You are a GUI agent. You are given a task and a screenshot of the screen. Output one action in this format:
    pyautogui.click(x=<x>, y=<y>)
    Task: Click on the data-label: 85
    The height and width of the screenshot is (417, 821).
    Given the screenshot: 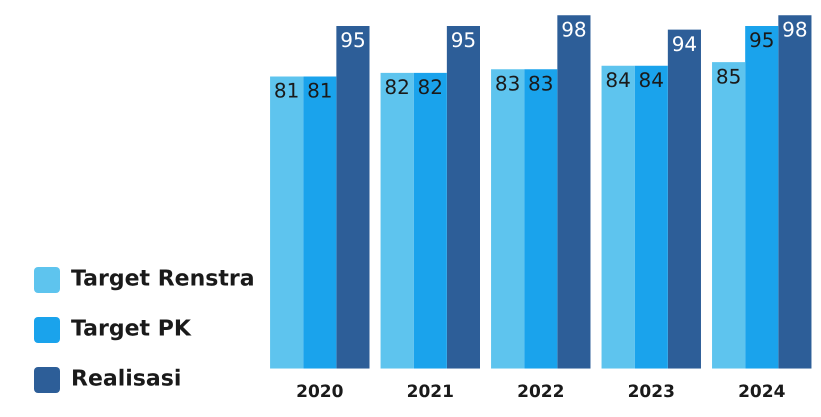 What is the action you would take?
    pyautogui.click(x=729, y=76)
    